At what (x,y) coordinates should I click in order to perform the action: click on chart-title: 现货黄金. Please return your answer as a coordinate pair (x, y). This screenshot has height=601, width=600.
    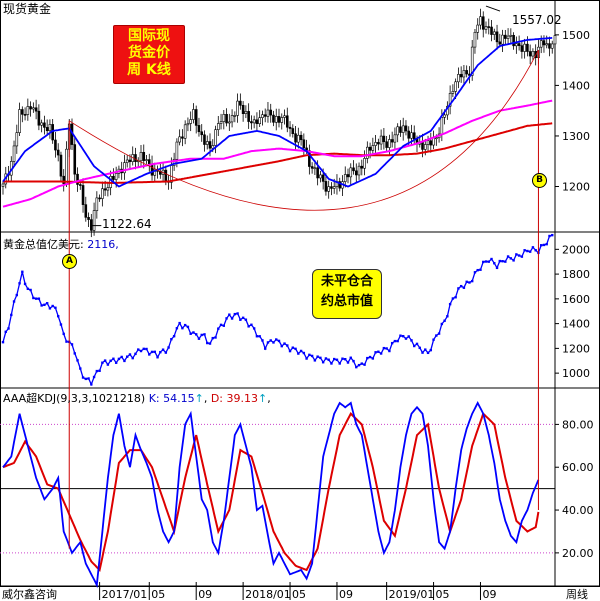
    Looking at the image, I should click on (27, 9).